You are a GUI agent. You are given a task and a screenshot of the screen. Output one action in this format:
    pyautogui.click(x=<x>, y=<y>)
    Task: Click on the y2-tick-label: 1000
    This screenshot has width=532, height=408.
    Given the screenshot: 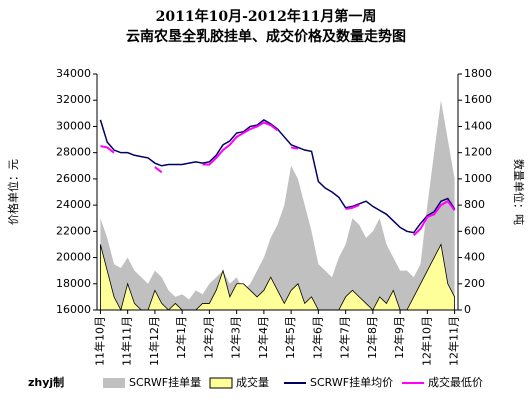 What is the action you would take?
    pyautogui.click(x=478, y=178)
    